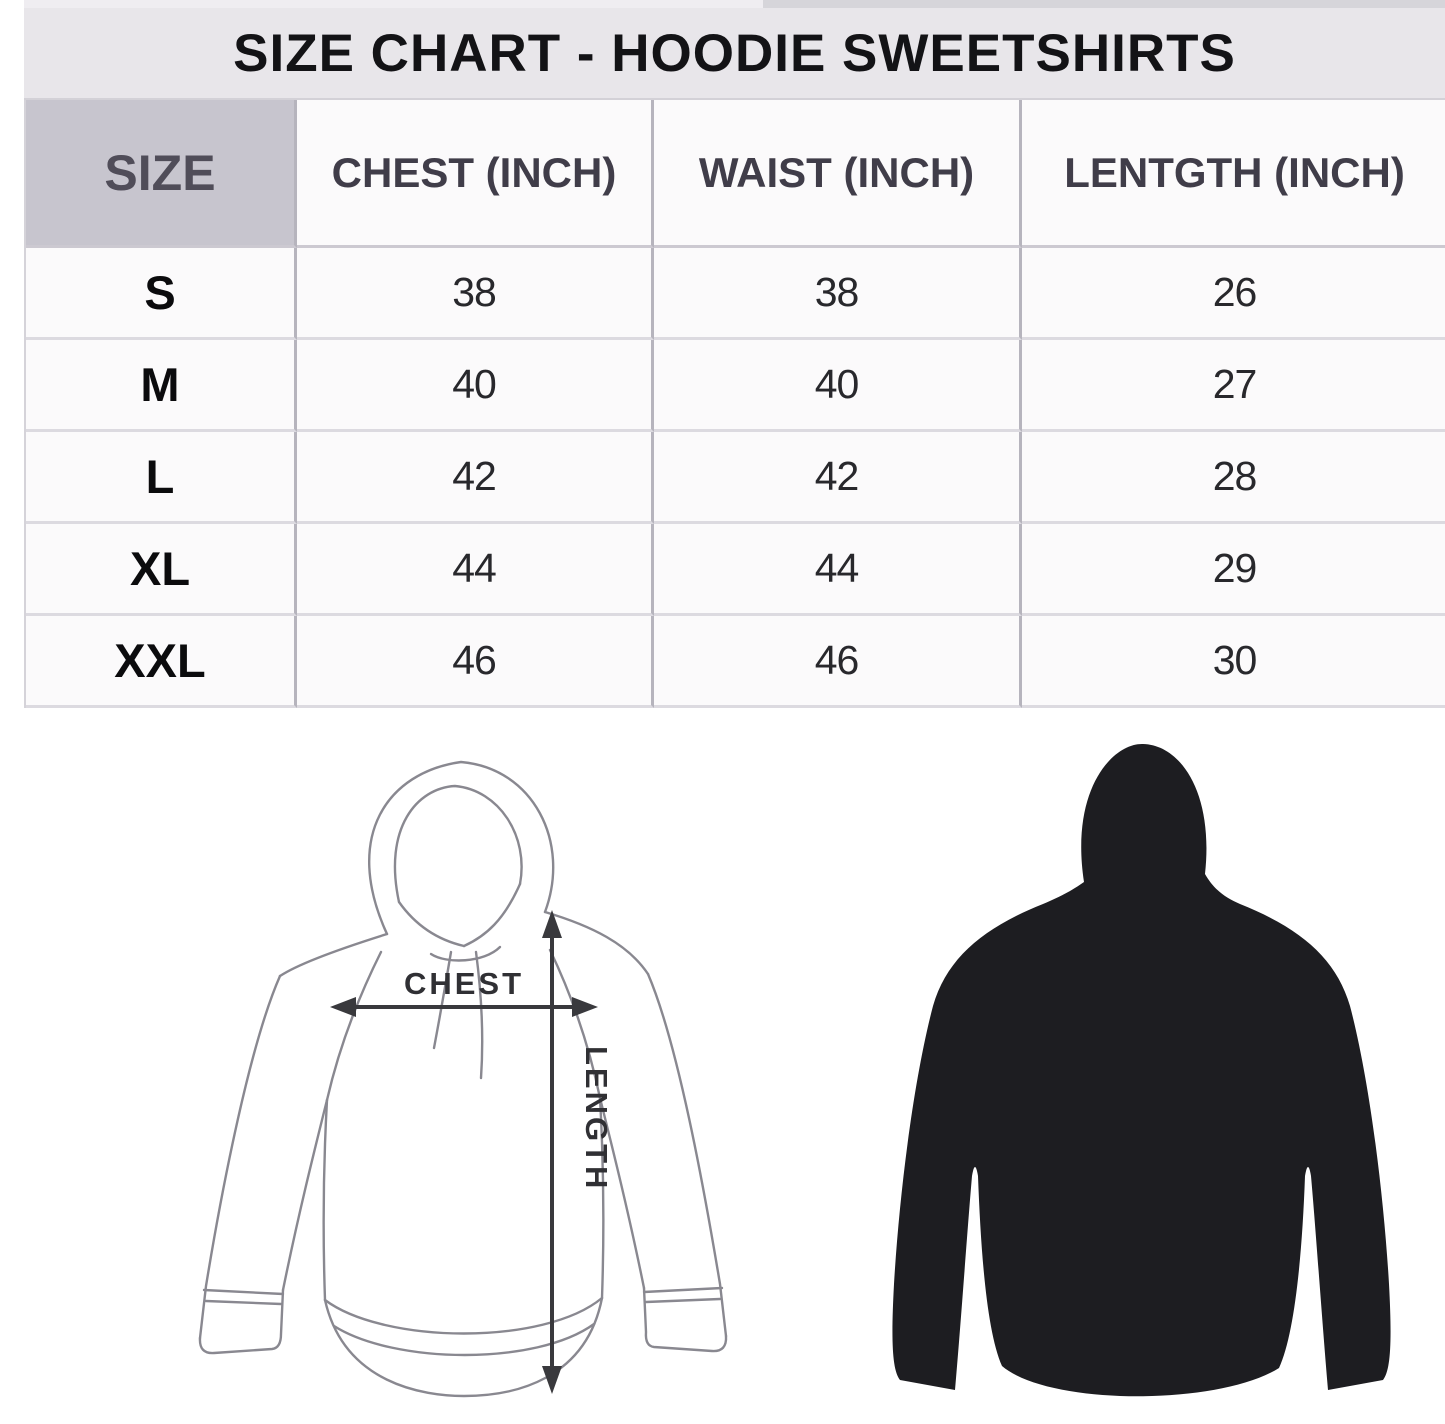 This screenshot has width=1445, height=1424. I want to click on body-right, so click(601, 1198).